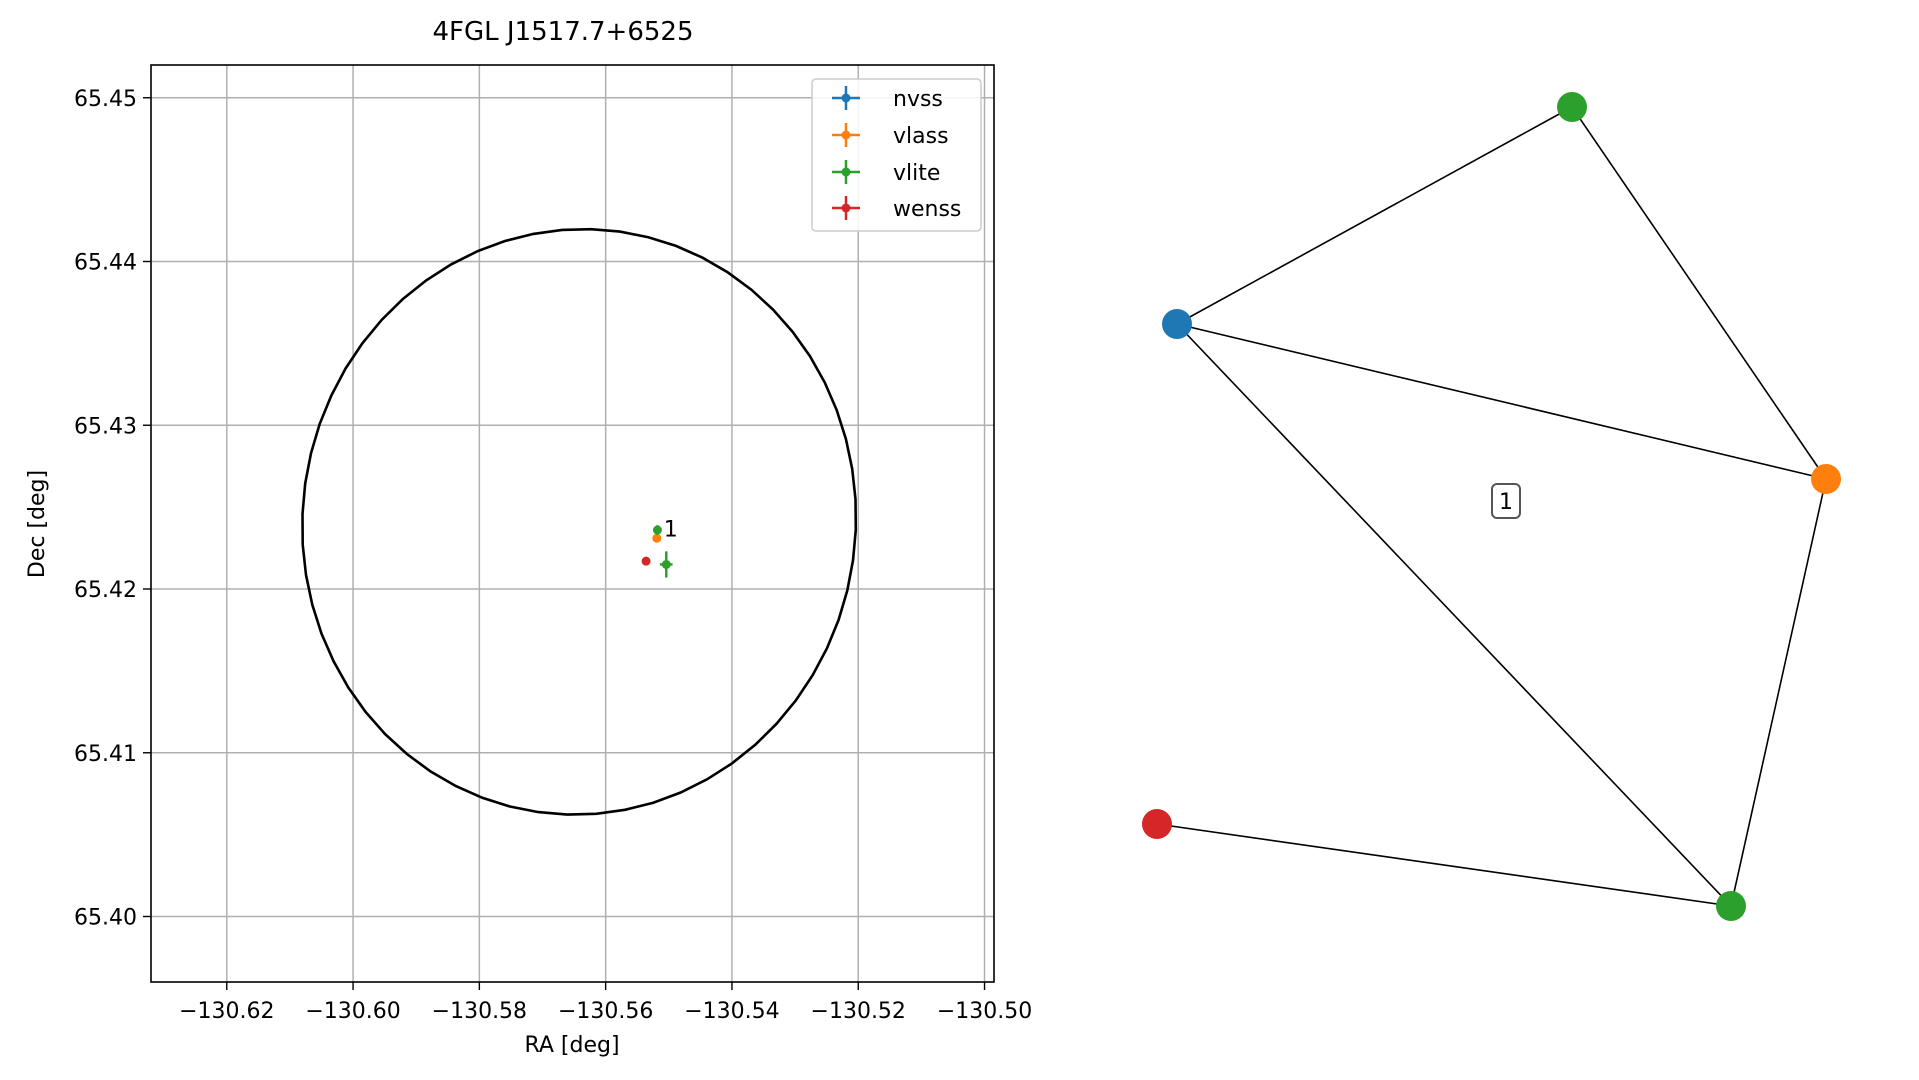  Describe the element at coordinates (105, 99) in the screenshot. I see `y-tick-label: 65.45` at that location.